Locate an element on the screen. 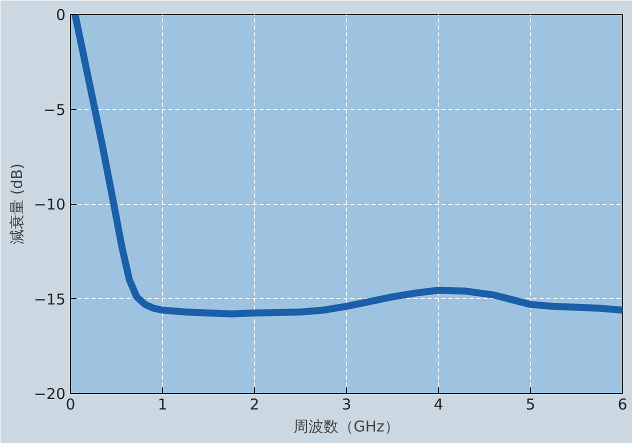 This screenshot has width=632, height=443. x-tick-label: 4 is located at coordinates (439, 405).